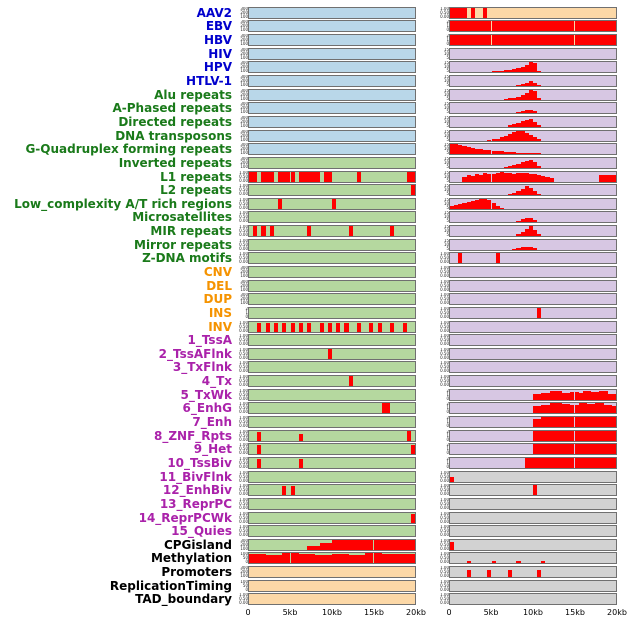 This screenshot has height=630, width=630. Describe the element at coordinates (193, 94) in the screenshot. I see `track-label: Alu repeats` at that location.